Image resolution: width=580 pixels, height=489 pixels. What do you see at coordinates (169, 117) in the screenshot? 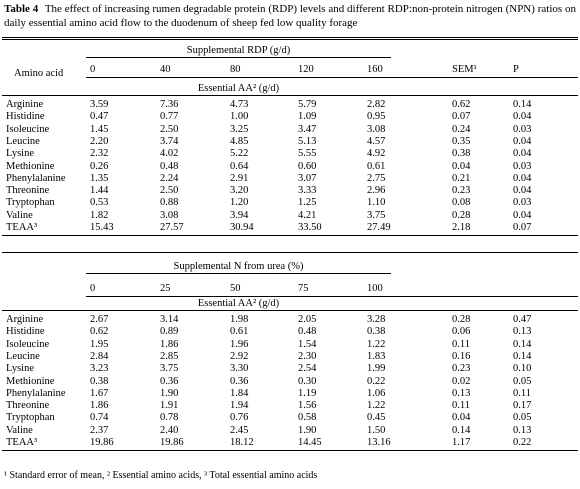
I see `cell: 0.77` at bounding box center [169, 117].